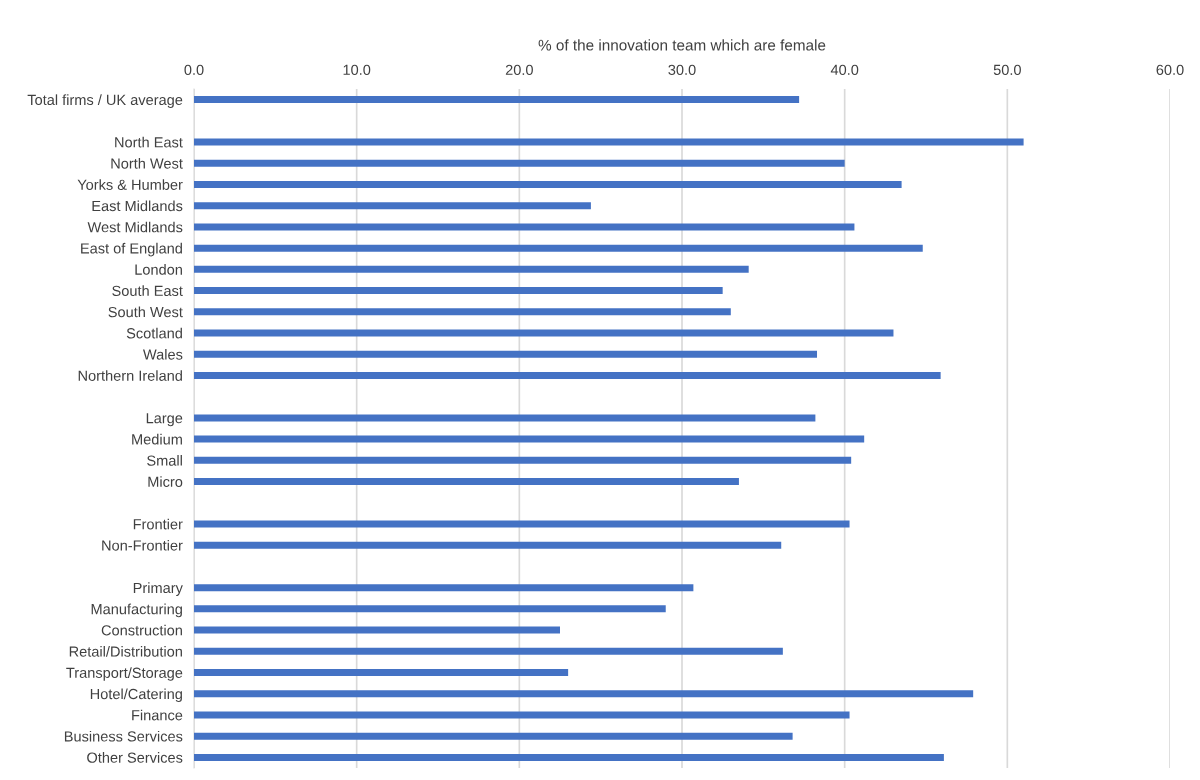  I want to click on y-tick-label: North West, so click(147, 163).